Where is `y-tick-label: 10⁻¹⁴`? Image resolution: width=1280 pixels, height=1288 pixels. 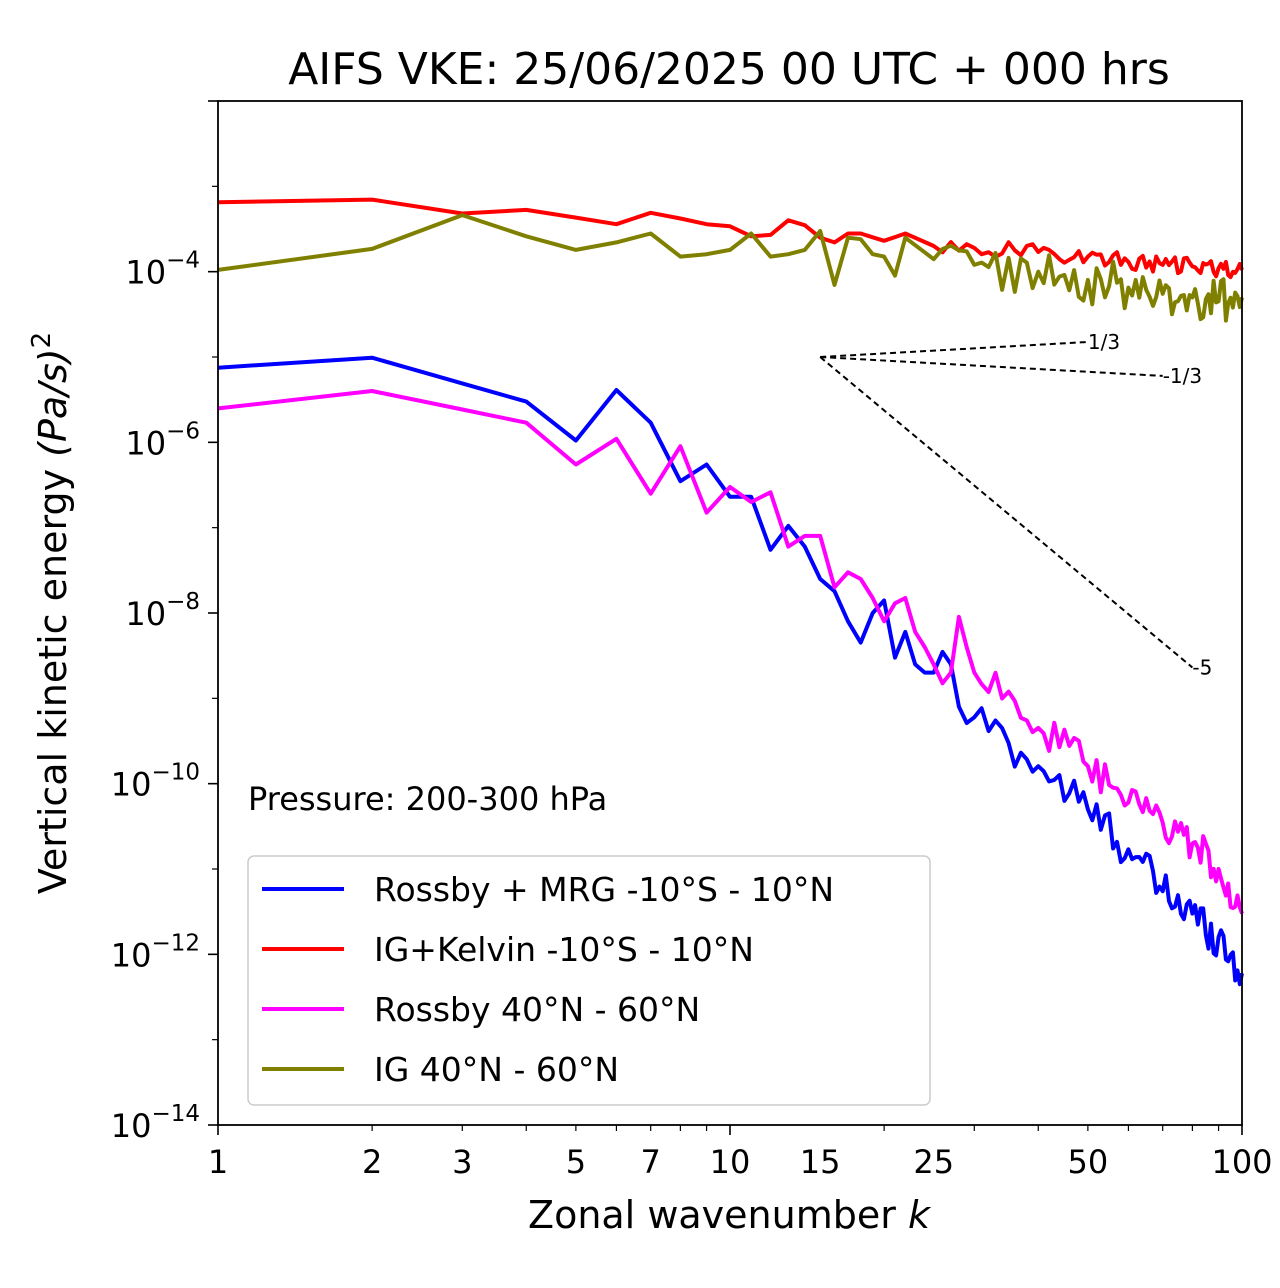
y-tick-label: 10⁻¹⁴ is located at coordinates (155, 1123).